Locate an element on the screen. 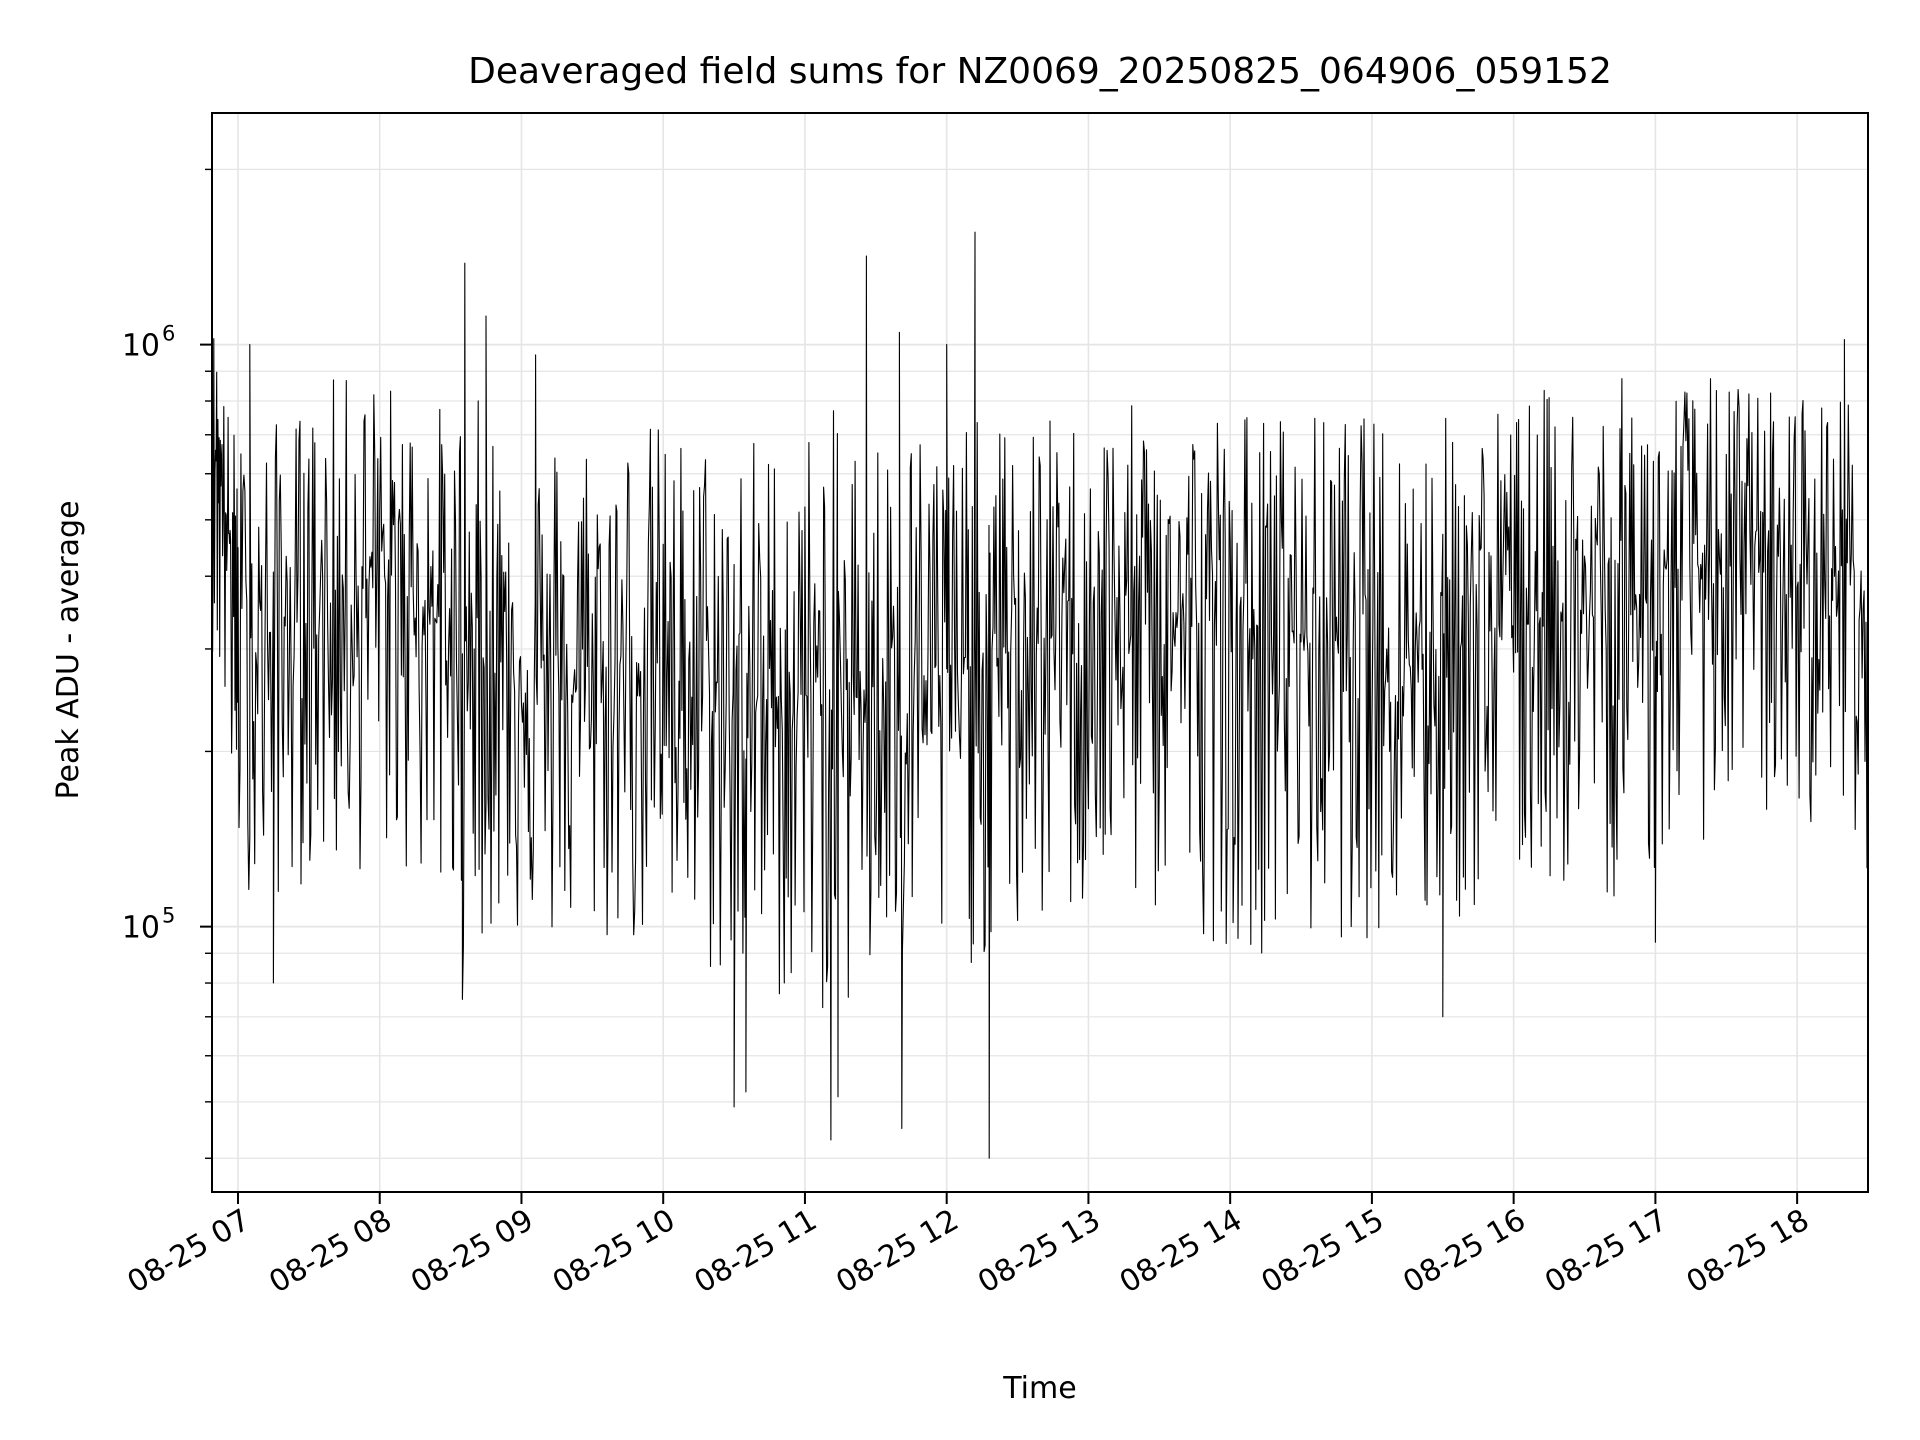 This screenshot has width=1920, height=1440. x-tick-label: 08-25 16 is located at coordinates (1464, 1252).